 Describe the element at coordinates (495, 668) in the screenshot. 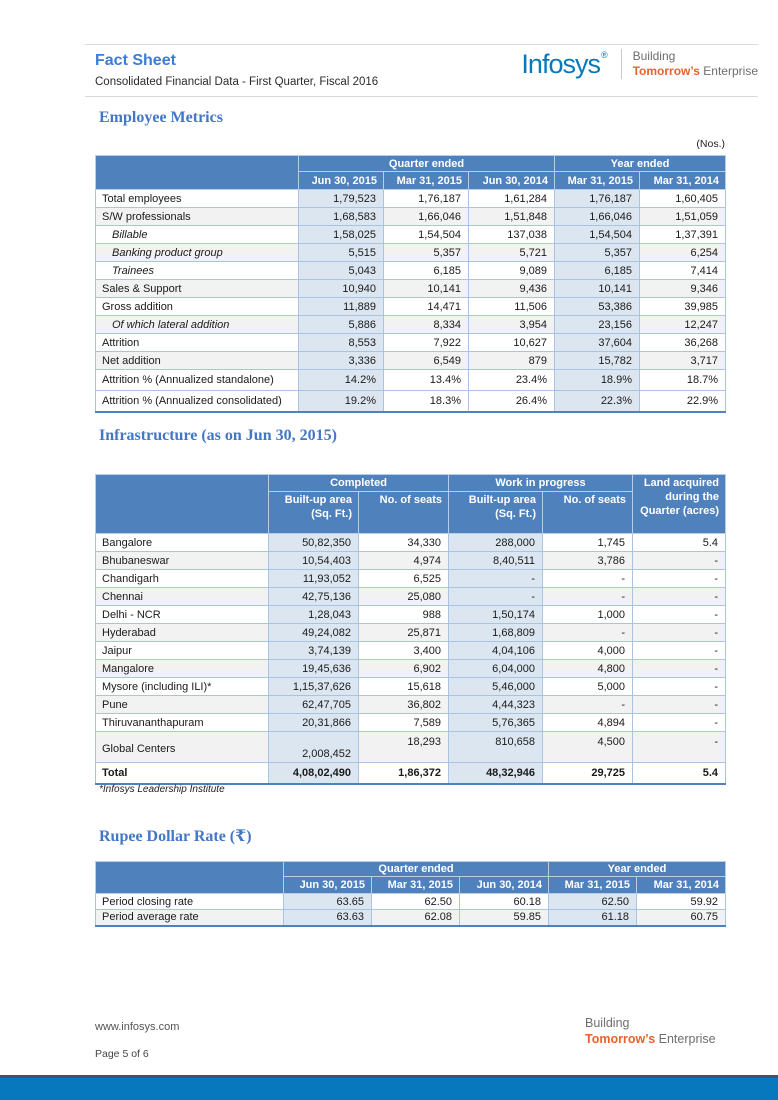

I see `cell: 6,04,000` at that location.